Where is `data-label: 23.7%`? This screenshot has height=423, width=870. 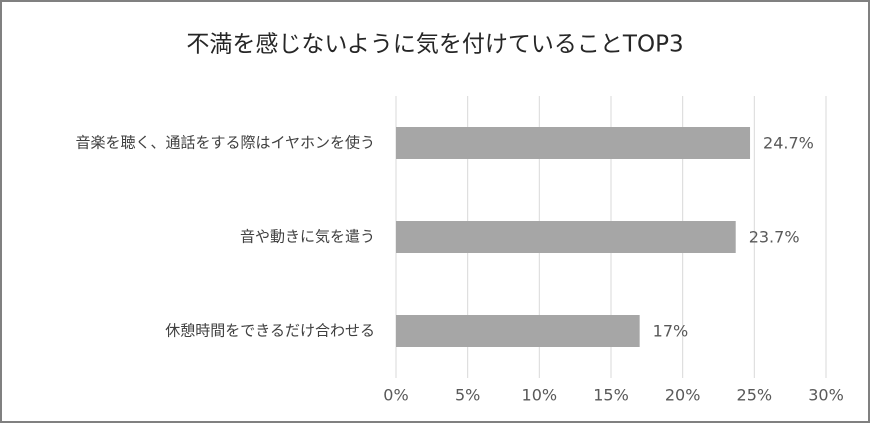 data-label: 23.7% is located at coordinates (774, 237).